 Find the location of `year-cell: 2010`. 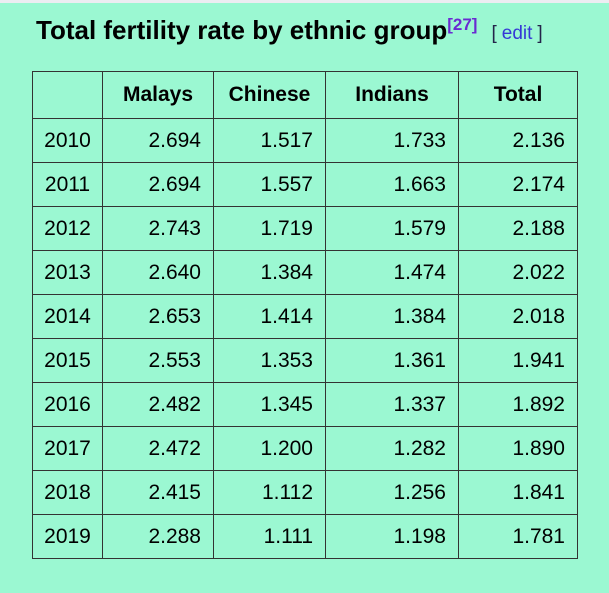

year-cell: 2010 is located at coordinates (67, 140).